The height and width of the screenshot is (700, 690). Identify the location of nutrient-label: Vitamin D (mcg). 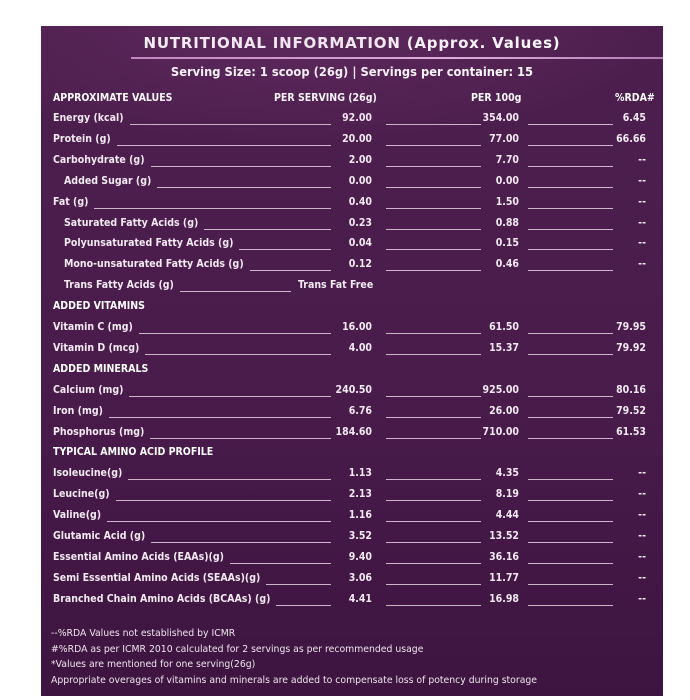
(96, 347).